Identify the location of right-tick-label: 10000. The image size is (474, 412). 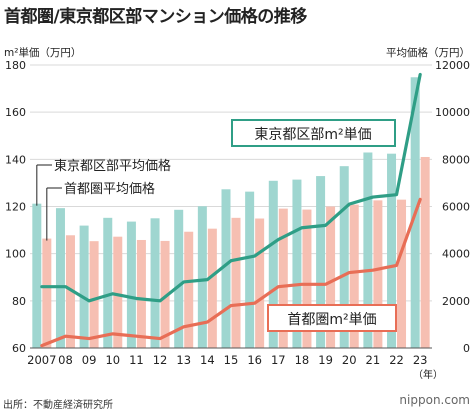
(452, 112).